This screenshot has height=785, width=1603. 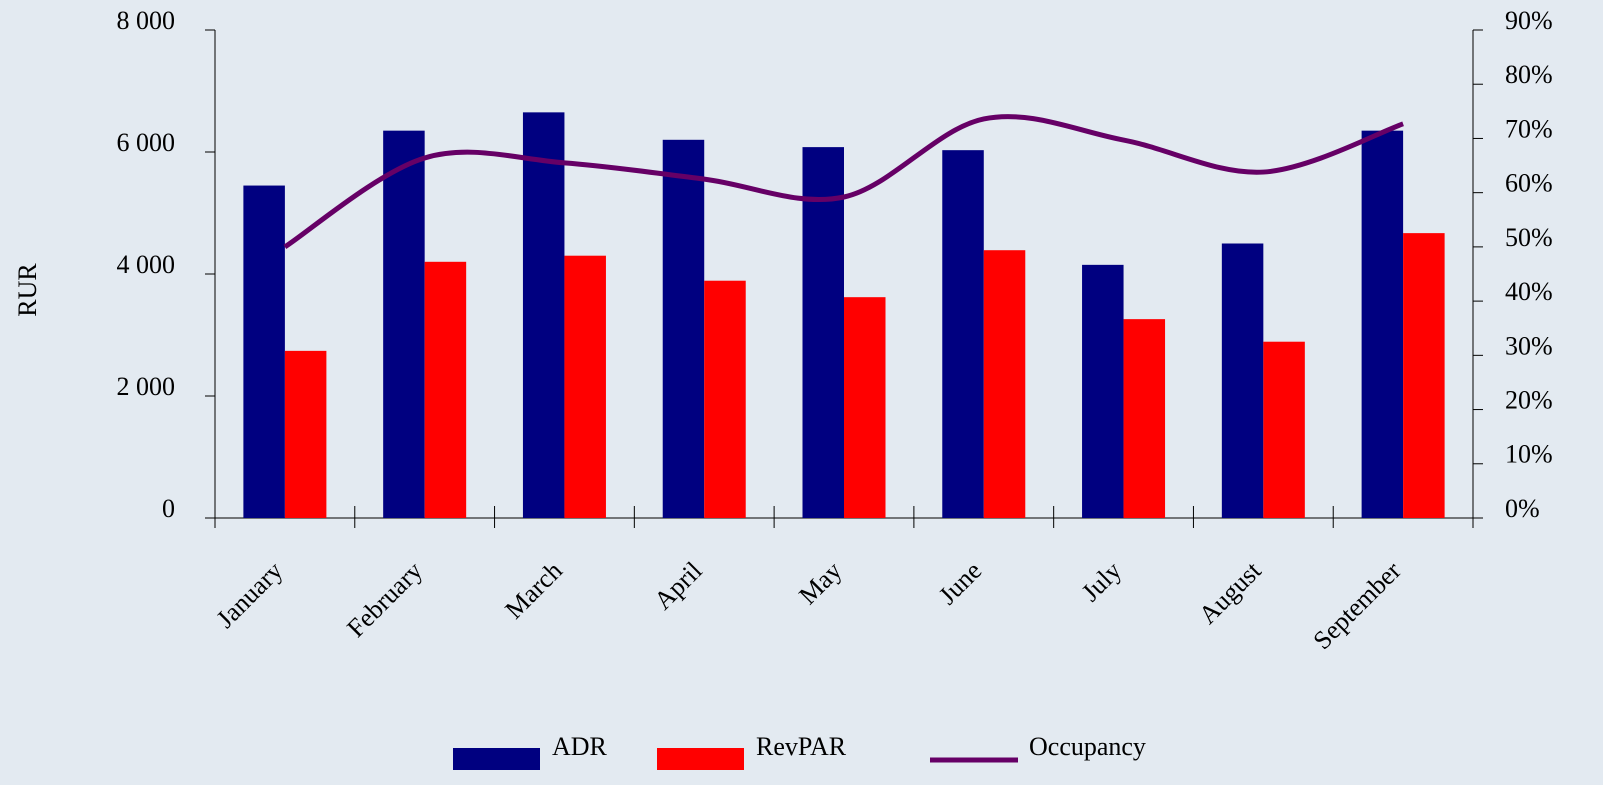 What do you see at coordinates (168, 508) in the screenshot?
I see `y-tick-label: 0` at bounding box center [168, 508].